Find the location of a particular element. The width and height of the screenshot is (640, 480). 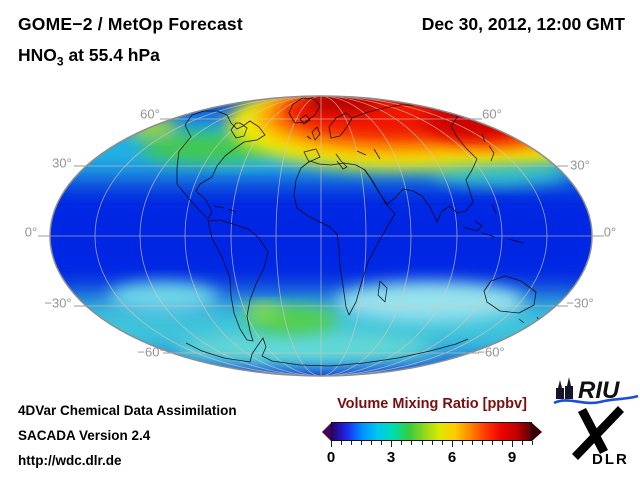

footer-line-url: http://wdc.dlr.de is located at coordinates (70, 460).